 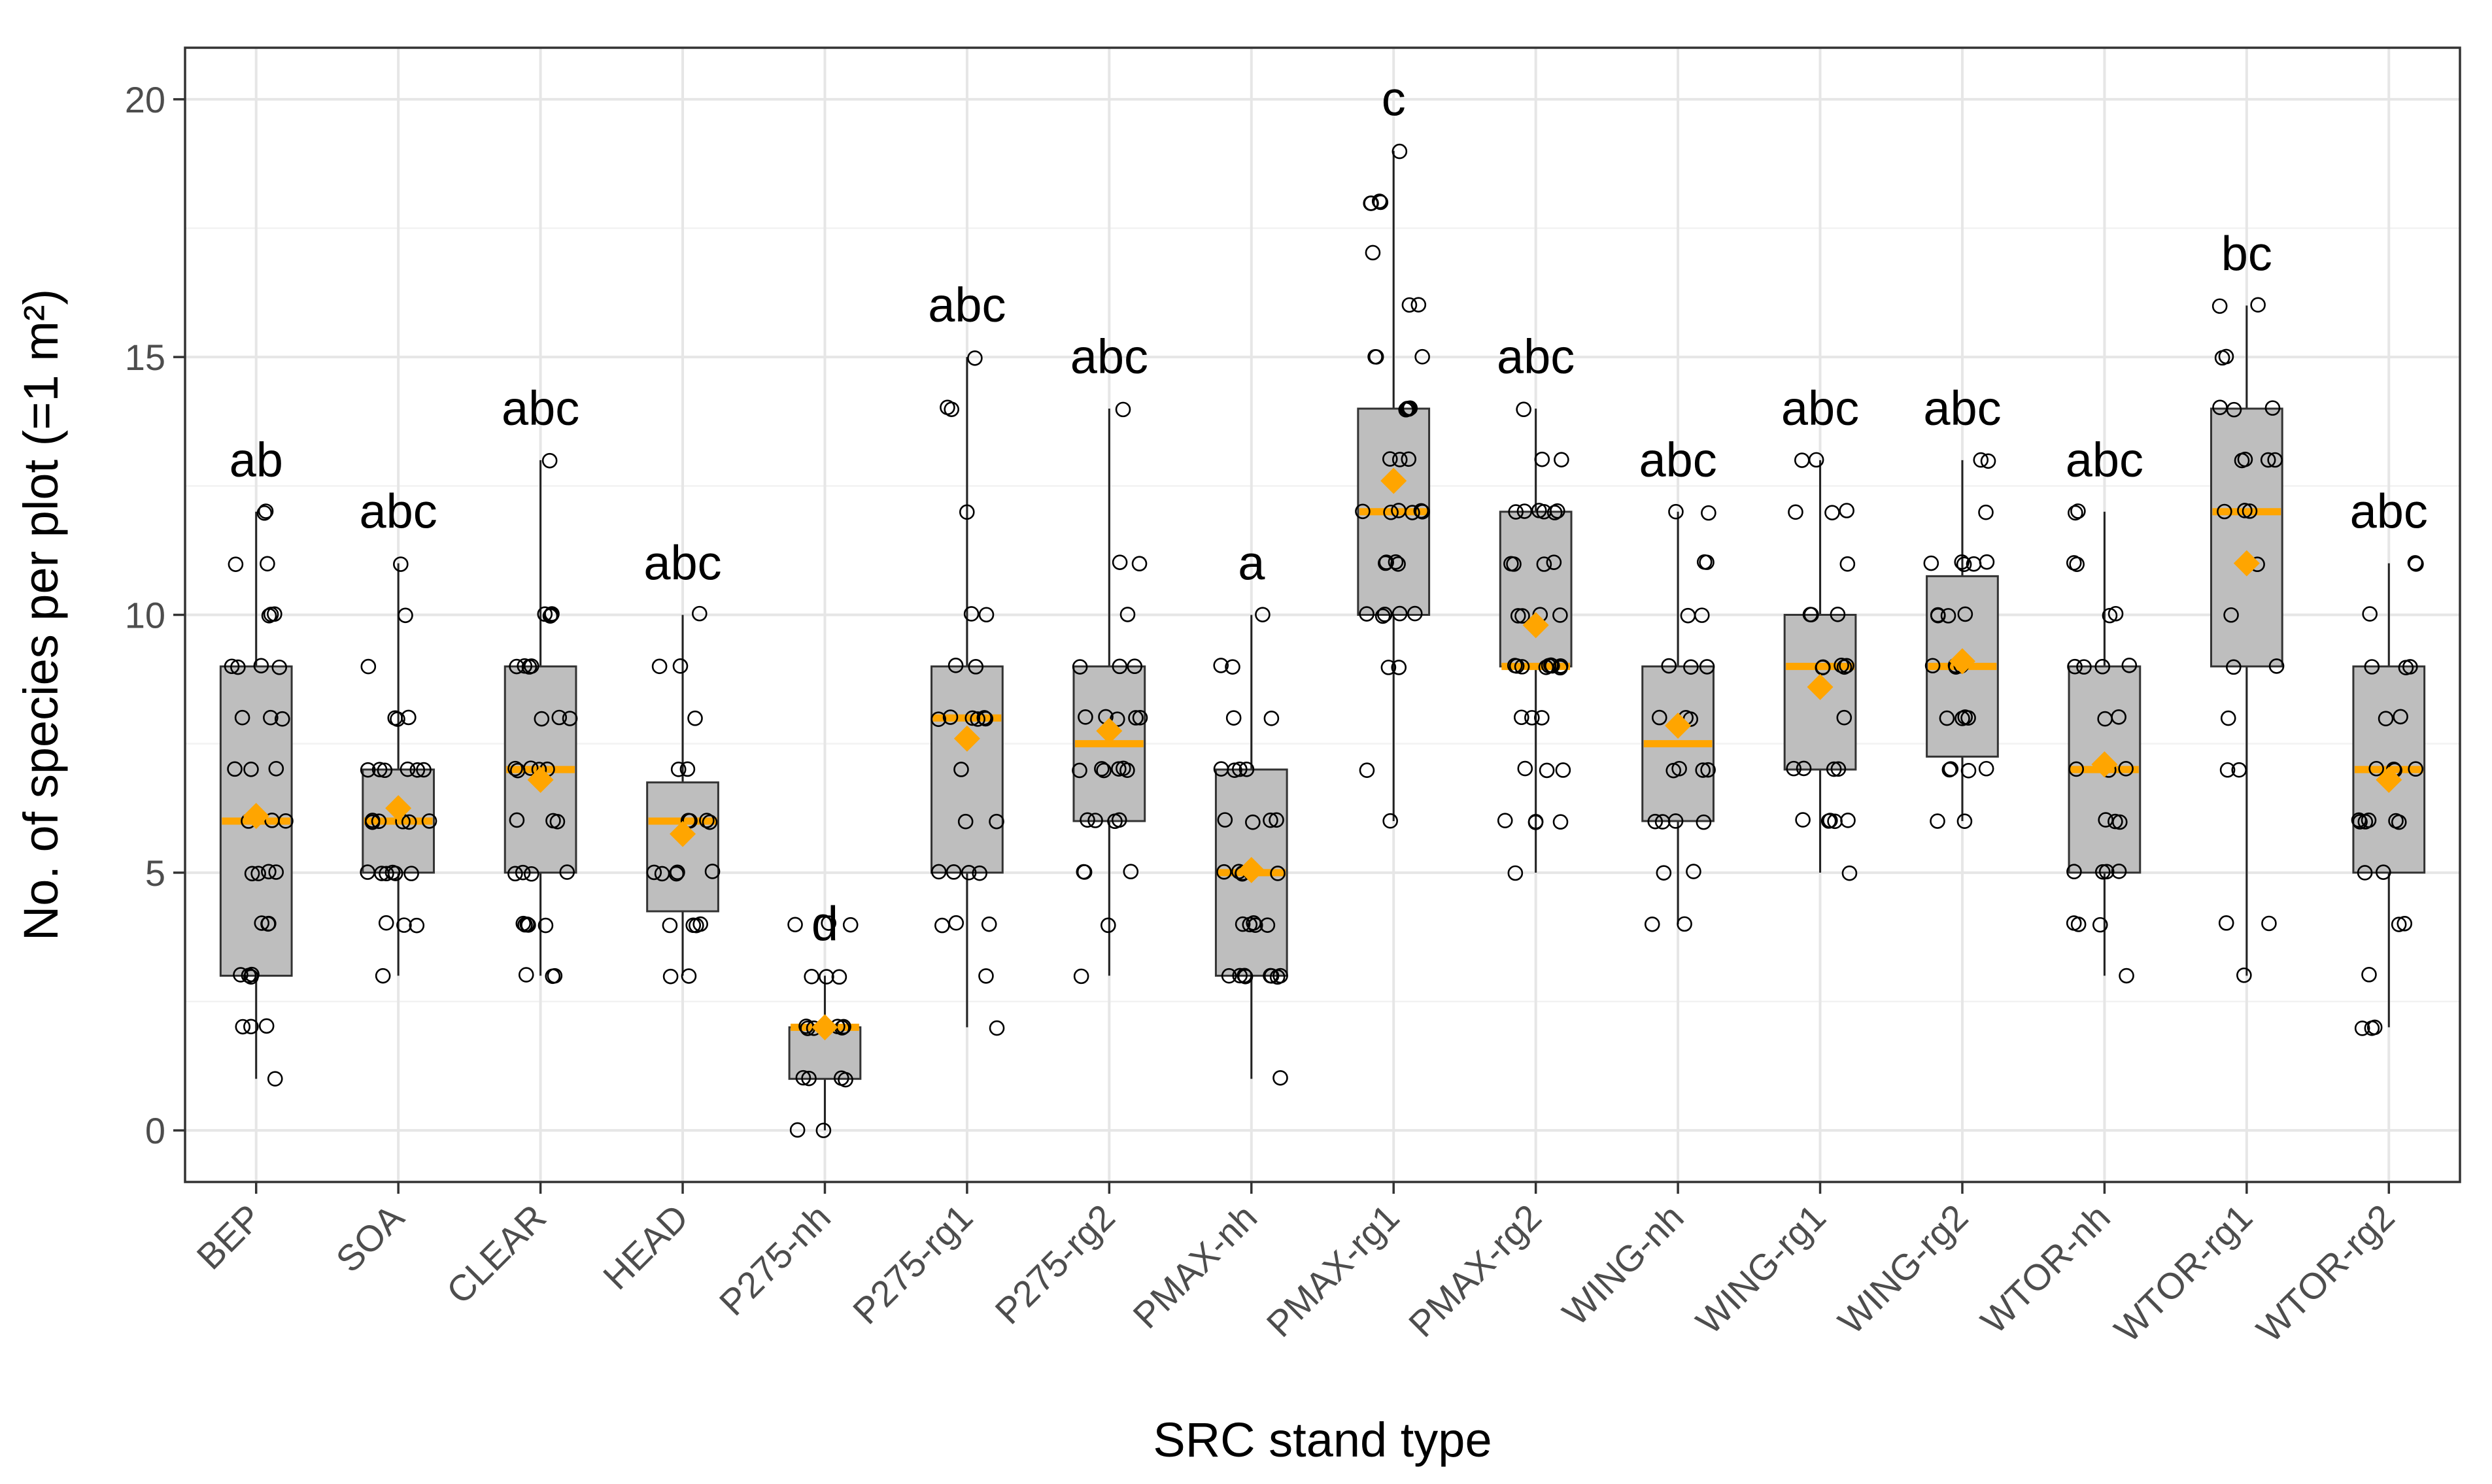 What do you see at coordinates (1393, 480) in the screenshot?
I see `mean-marker-PMAX-rg1` at bounding box center [1393, 480].